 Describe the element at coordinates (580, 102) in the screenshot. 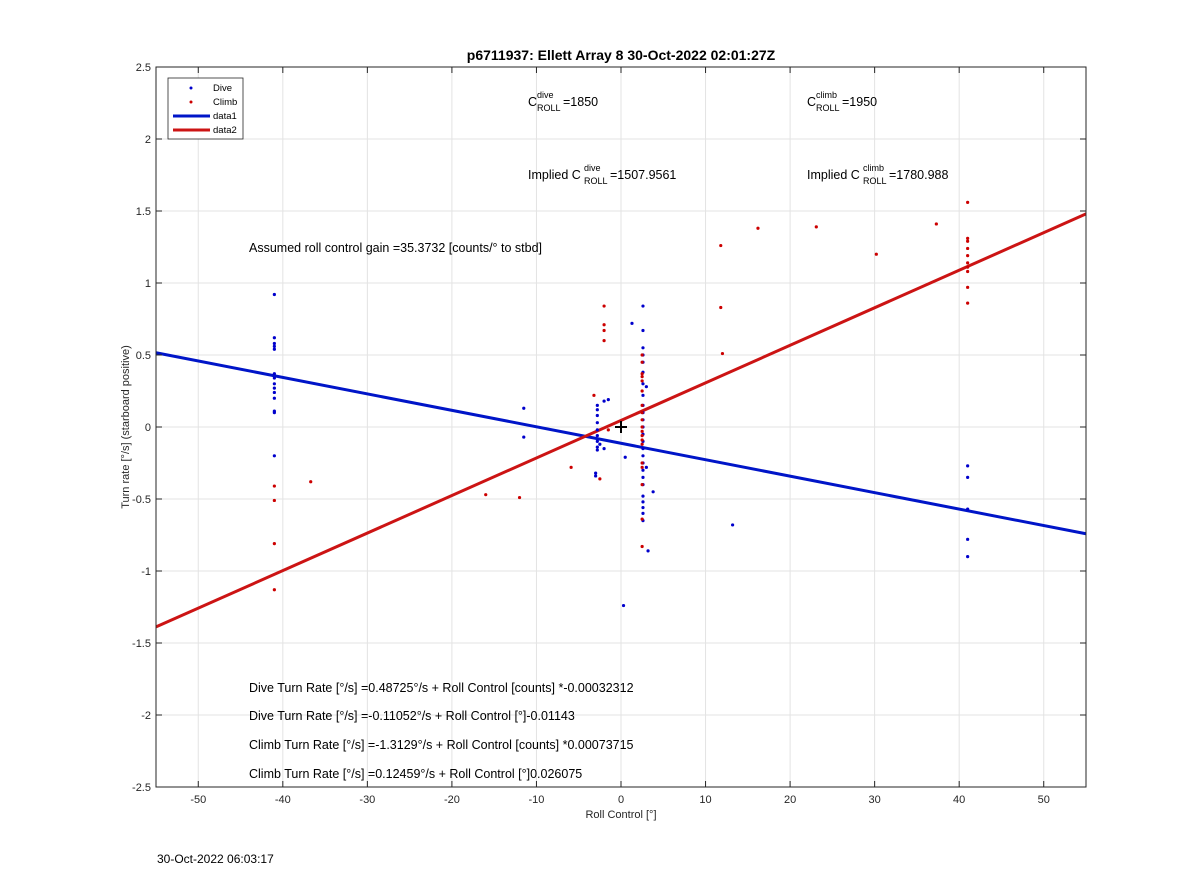

I see `c-roll-dive-value: =1850` at that location.